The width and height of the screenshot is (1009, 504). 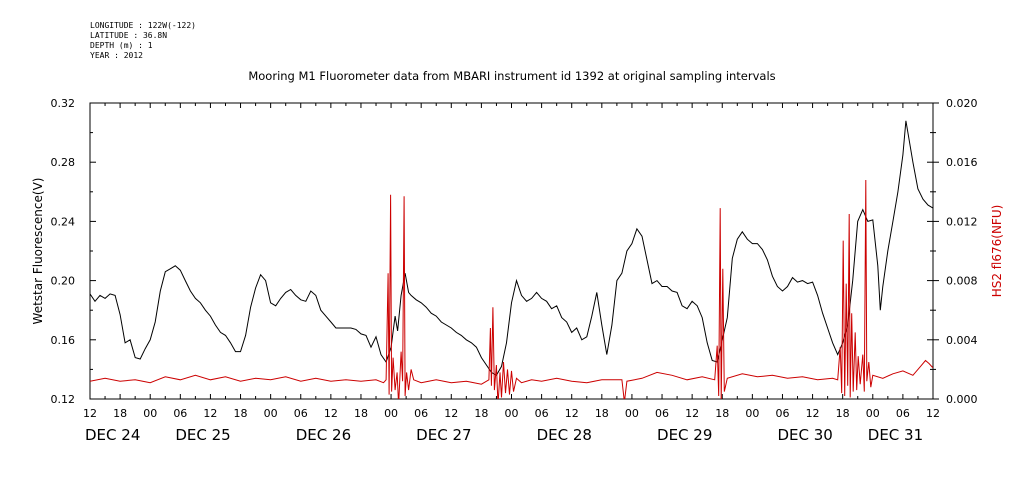 What do you see at coordinates (684, 435) in the screenshot?
I see `date-label: DEC 29` at bounding box center [684, 435].